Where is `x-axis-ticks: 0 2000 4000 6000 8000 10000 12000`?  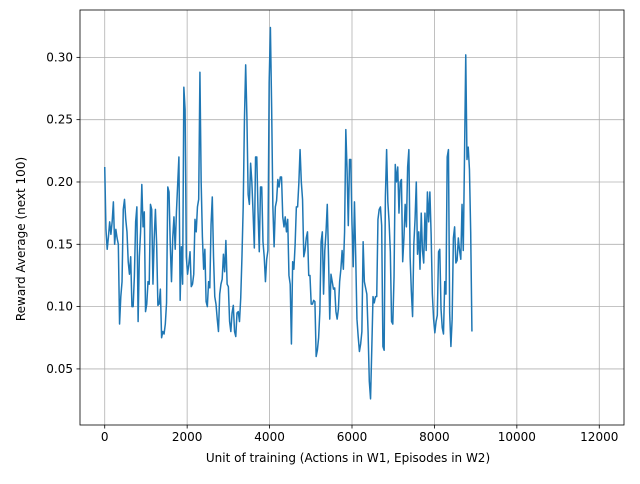
x-axis-ticks: 0 2000 4000 6000 8000 10000 12000 is located at coordinates (359, 434).